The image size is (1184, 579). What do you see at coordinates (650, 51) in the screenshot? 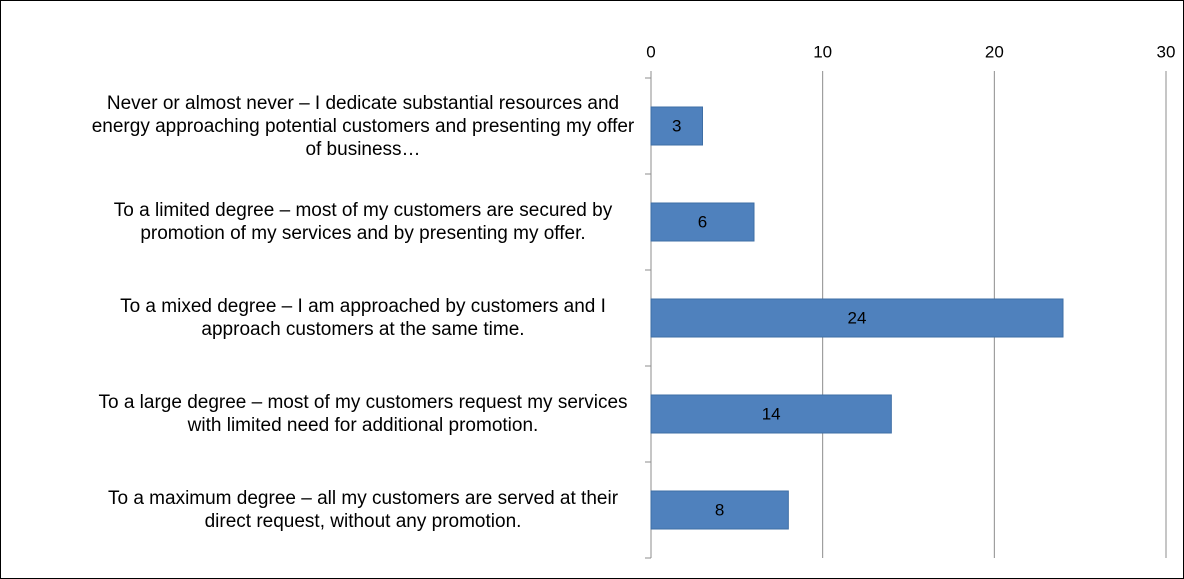
I see `x-tick-label: 0` at bounding box center [650, 51].